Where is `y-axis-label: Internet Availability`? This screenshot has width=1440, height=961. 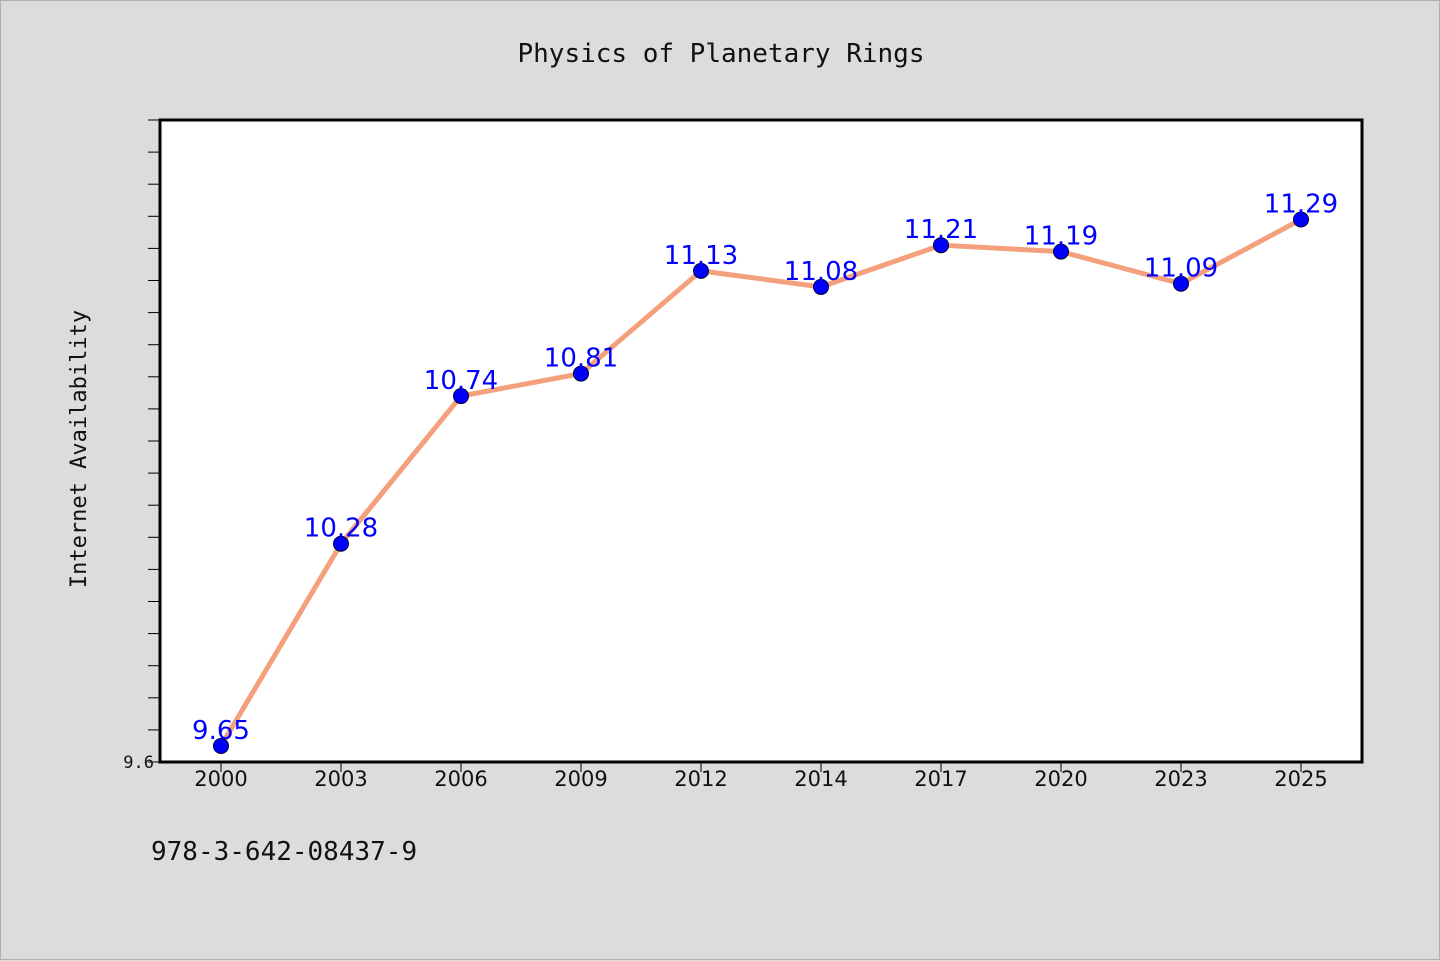
y-axis-label: Internet Availability is located at coordinates (79, 449).